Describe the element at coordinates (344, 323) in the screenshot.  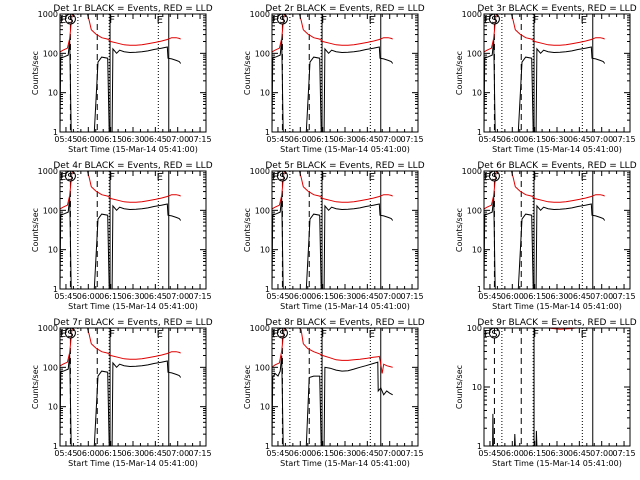
I see `plot-title: Det 8r BLACK = Events, RED = LLD` at that location.